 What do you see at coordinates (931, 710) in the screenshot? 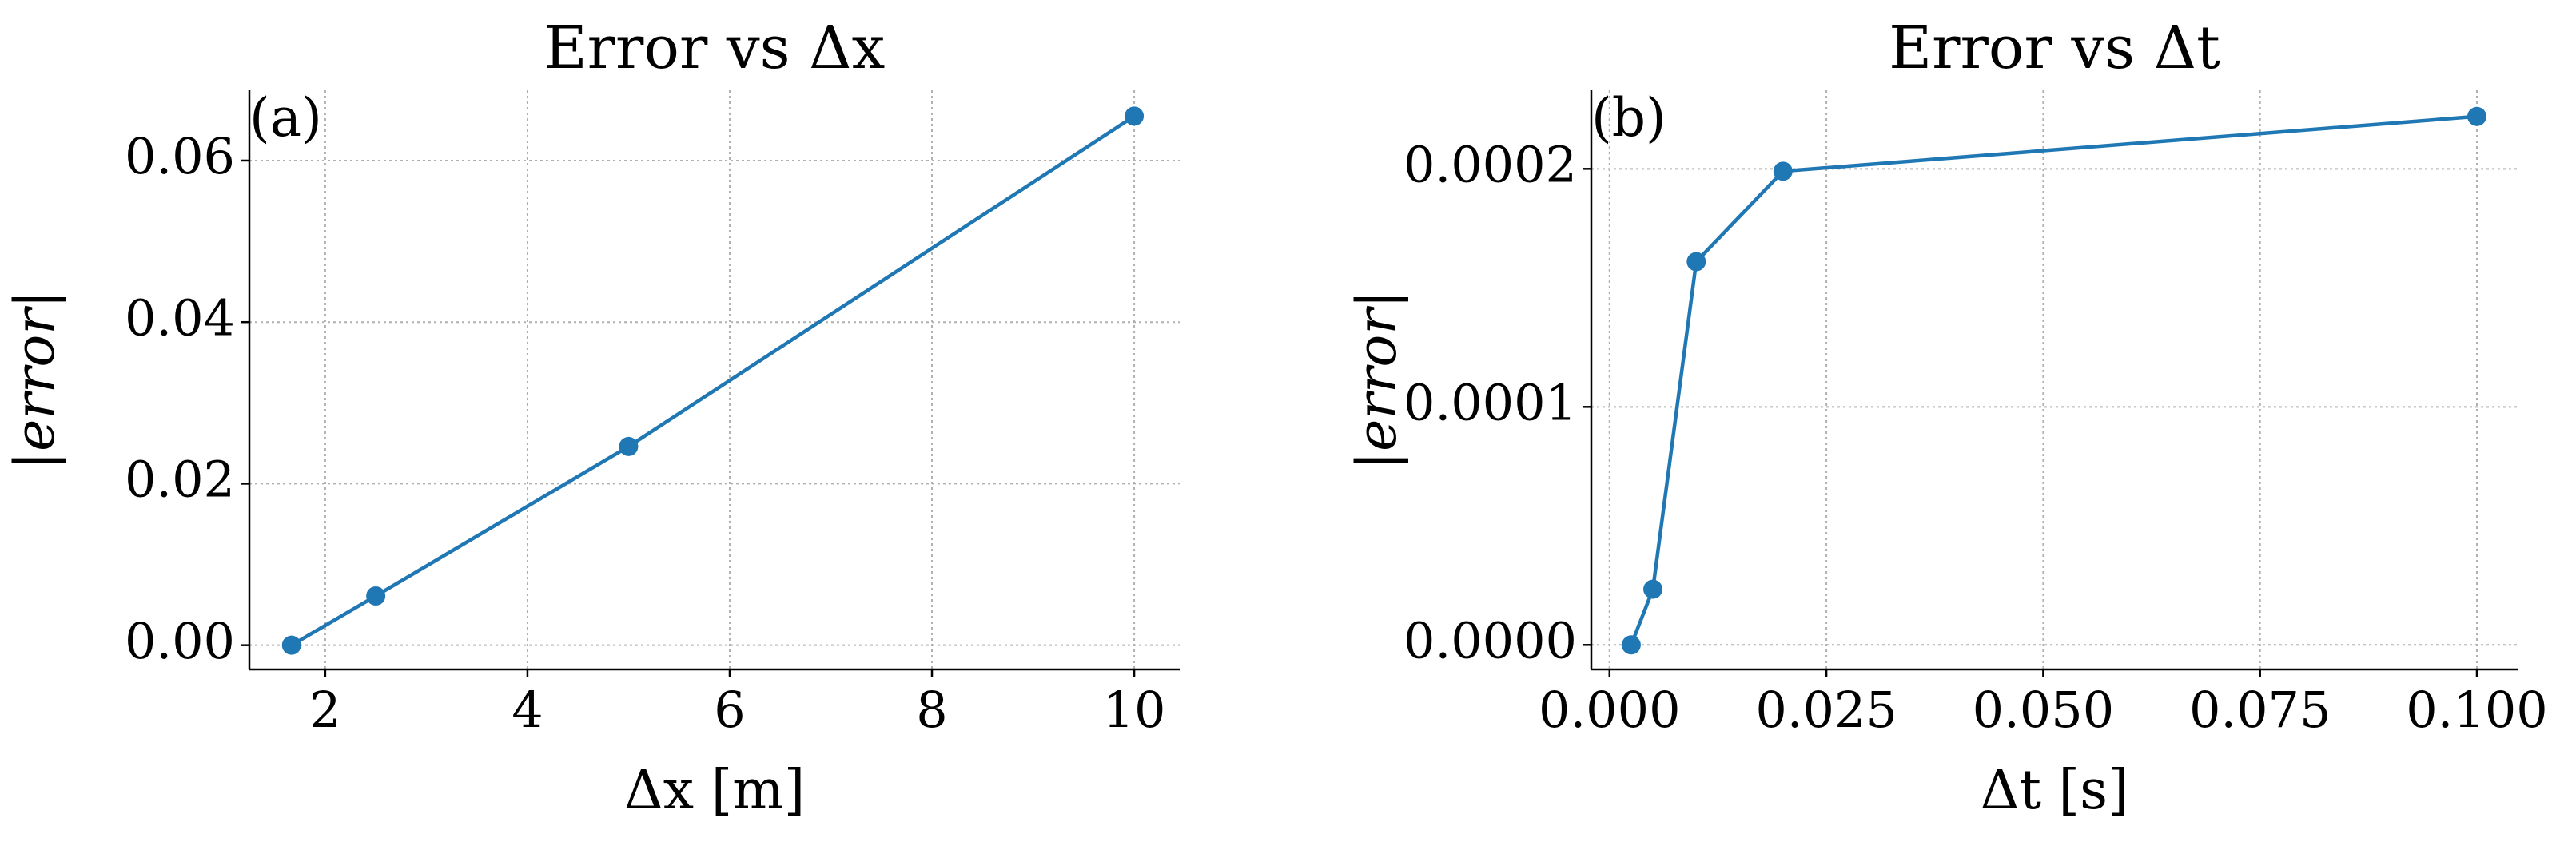
I see `x-tick-label: 8` at bounding box center [931, 710].